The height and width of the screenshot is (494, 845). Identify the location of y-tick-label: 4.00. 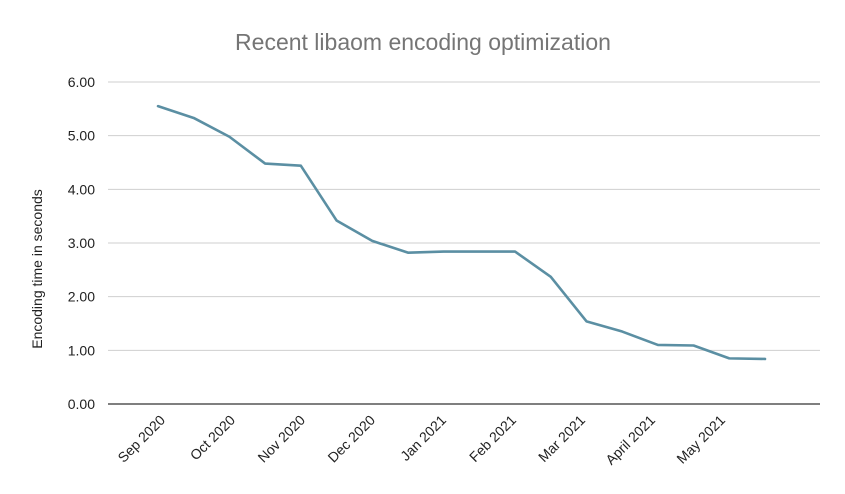
(81, 189).